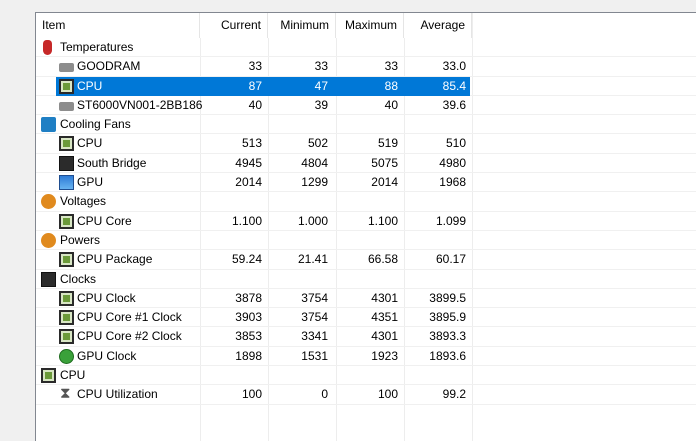  What do you see at coordinates (107, 355) in the screenshot?
I see `sensor-name: GPU Clock` at bounding box center [107, 355].